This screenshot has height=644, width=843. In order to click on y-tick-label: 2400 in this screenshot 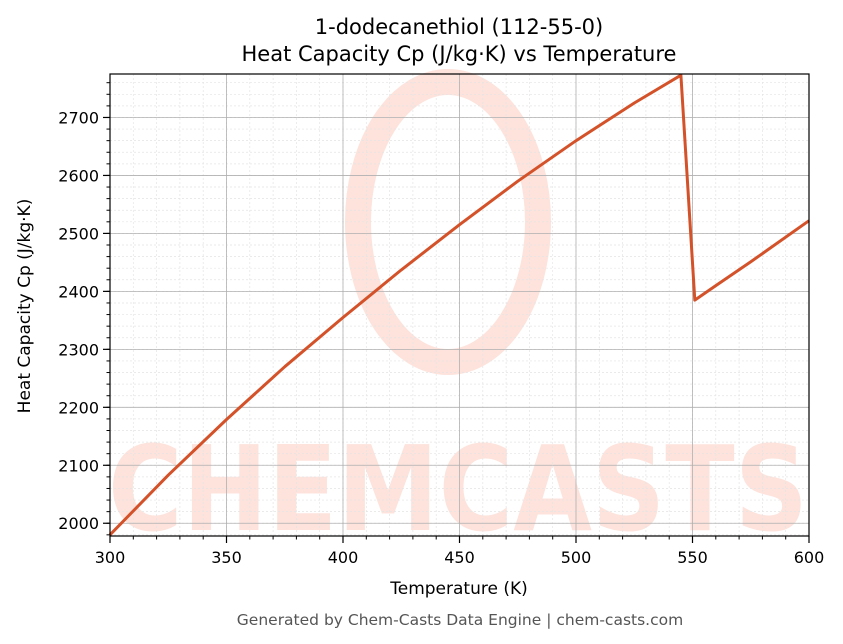, I will do `click(78, 291)`.